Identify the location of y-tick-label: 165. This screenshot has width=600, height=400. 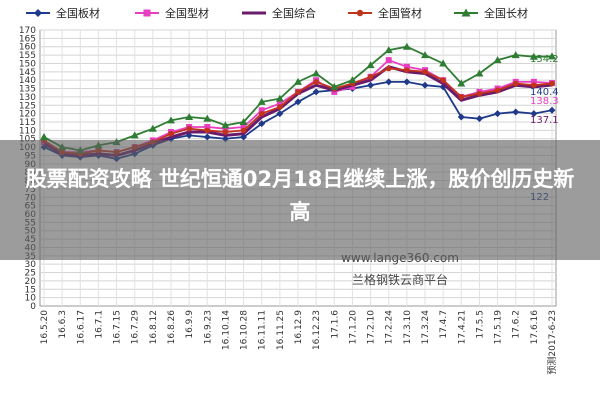
(27, 39).